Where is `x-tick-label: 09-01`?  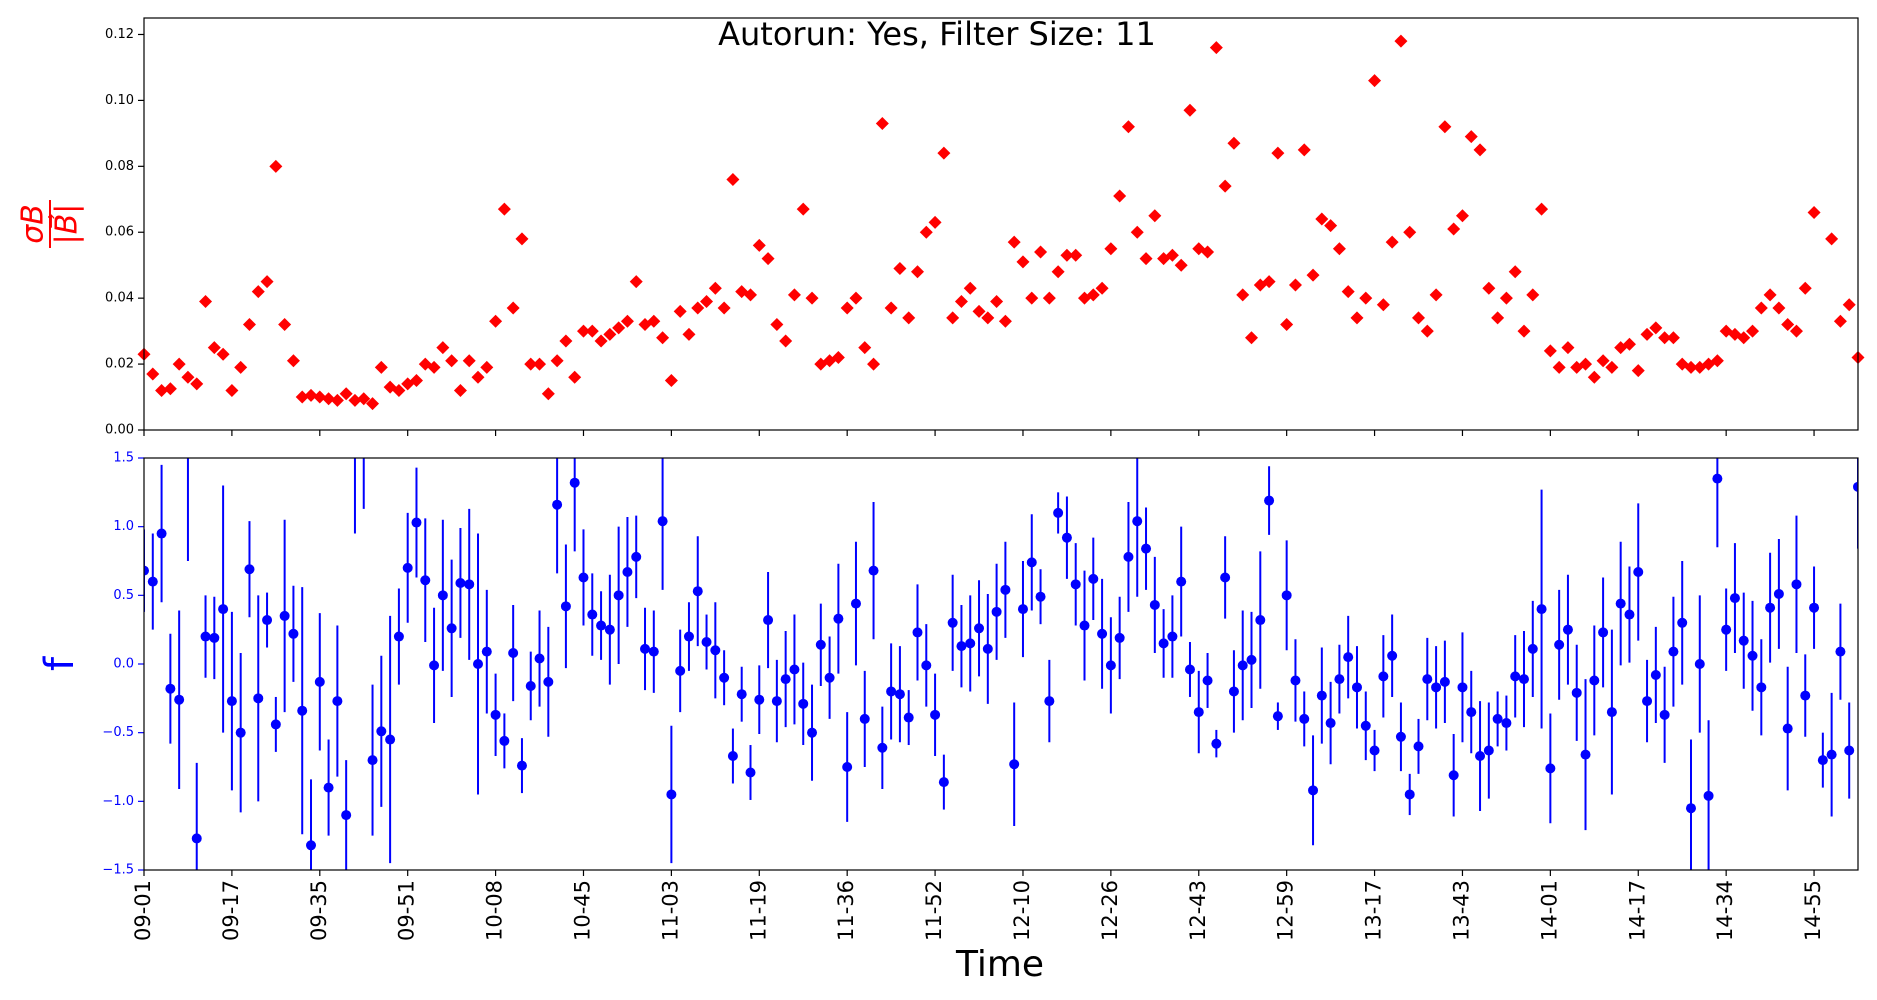 x-tick-label: 09-01 is located at coordinates (143, 910).